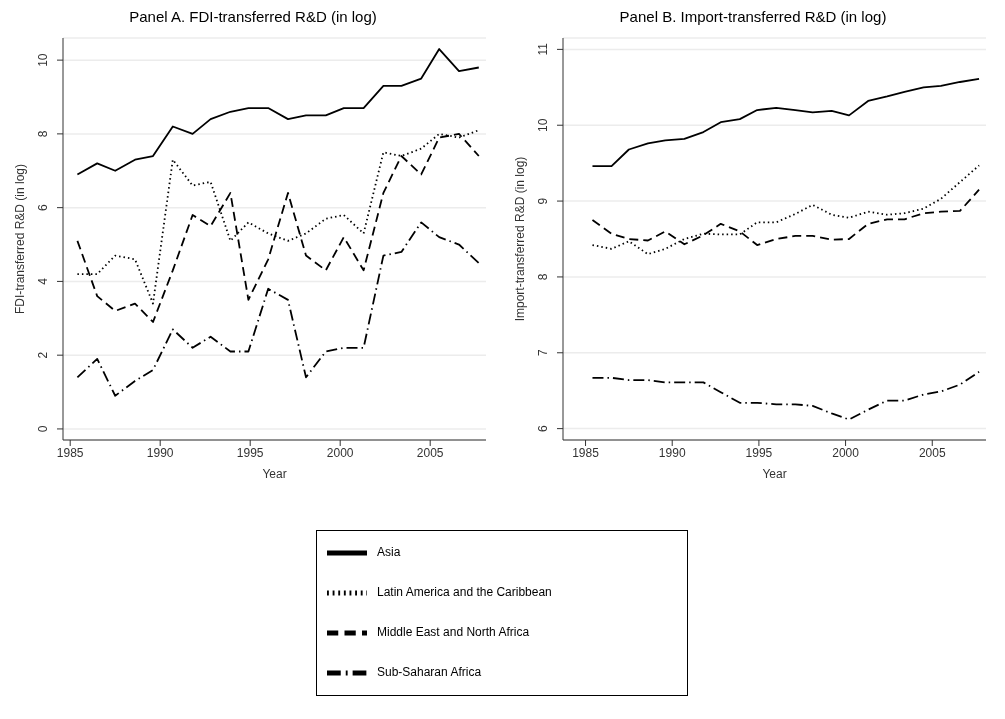 This screenshot has height=719, width=1005. What do you see at coordinates (253, 17) in the screenshot?
I see `chart-title: Panel A. FDI-transferred R&D (in log)` at bounding box center [253, 17].